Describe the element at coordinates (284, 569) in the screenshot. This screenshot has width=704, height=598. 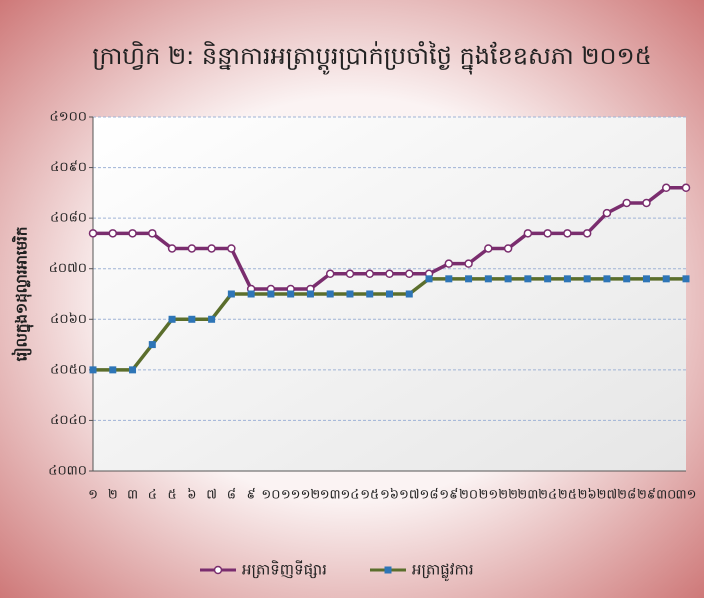
I see `legend-label: អត្រាទិញទីផ្សារ` at that location.